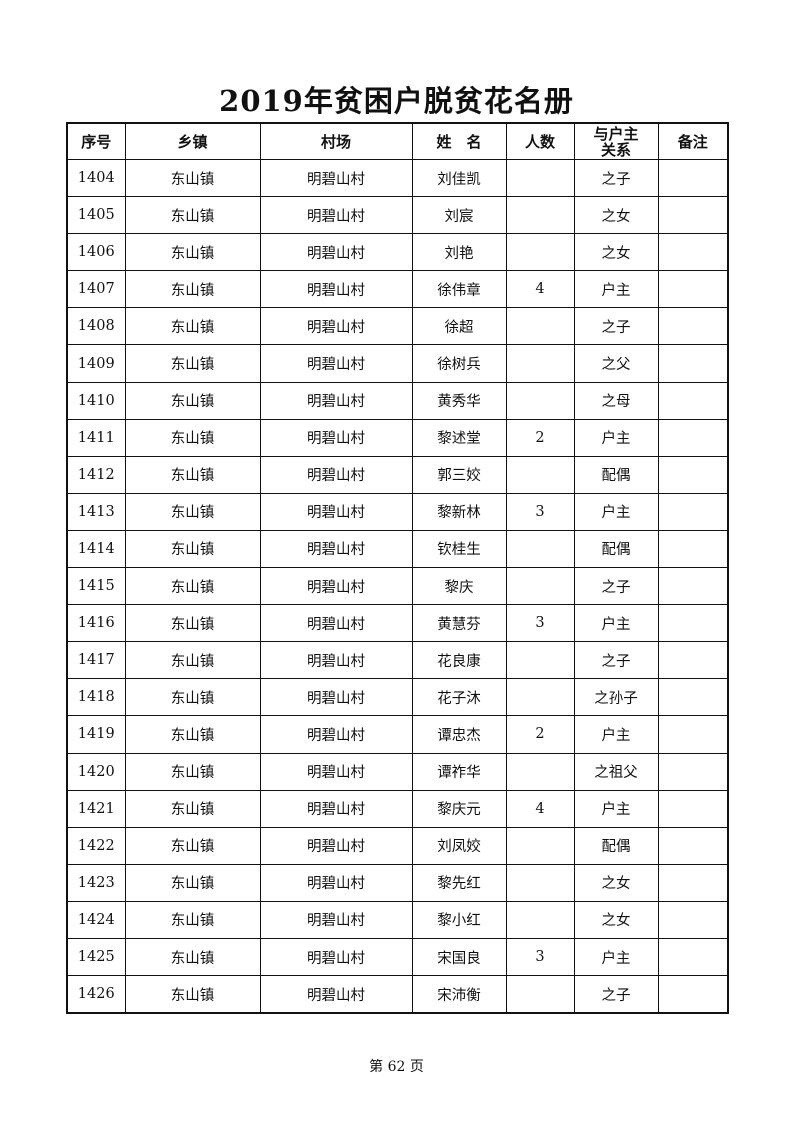  What do you see at coordinates (459, 549) in the screenshot?
I see `cell-col-name: 钦桂生` at bounding box center [459, 549].